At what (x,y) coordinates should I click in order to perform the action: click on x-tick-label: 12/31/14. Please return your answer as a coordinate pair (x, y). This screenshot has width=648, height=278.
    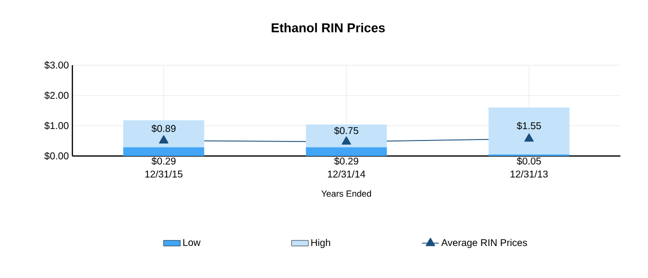
    Looking at the image, I should click on (347, 174).